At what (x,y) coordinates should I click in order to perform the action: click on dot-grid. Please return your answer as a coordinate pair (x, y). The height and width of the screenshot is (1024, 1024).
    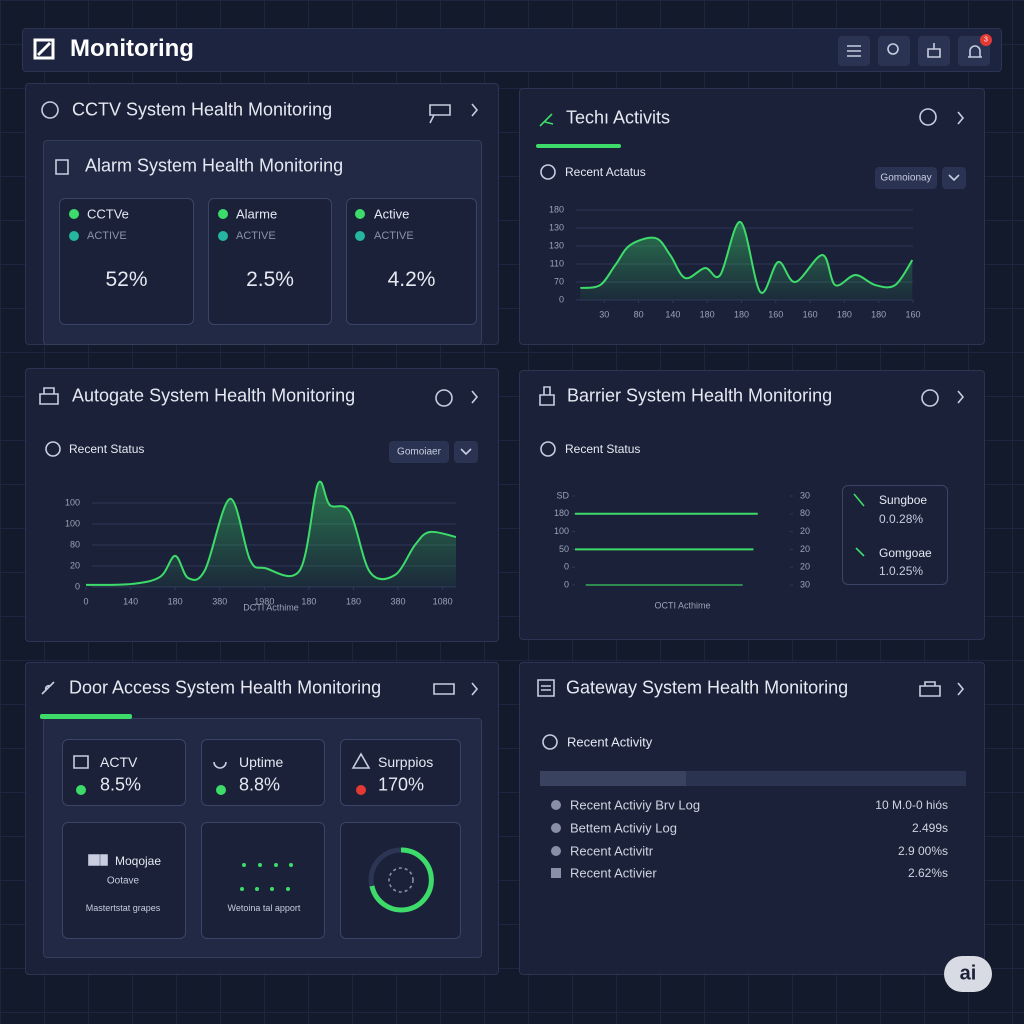
    Looking at the image, I should click on (266, 877).